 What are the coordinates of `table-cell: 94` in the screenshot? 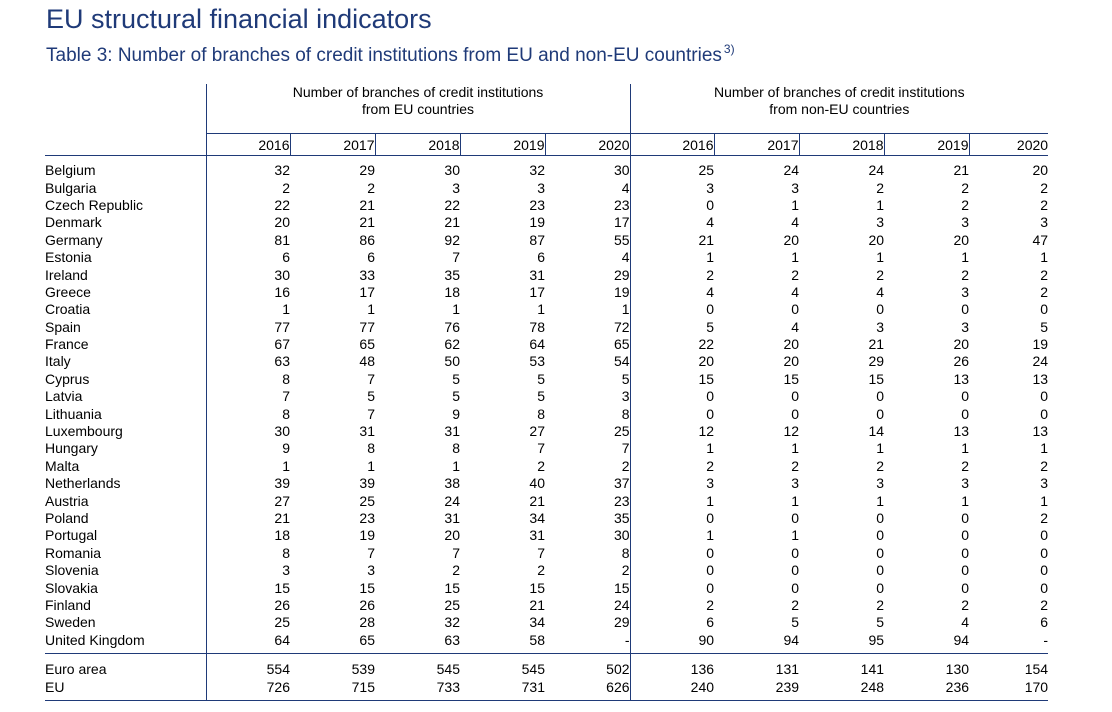 It's located at (791, 639).